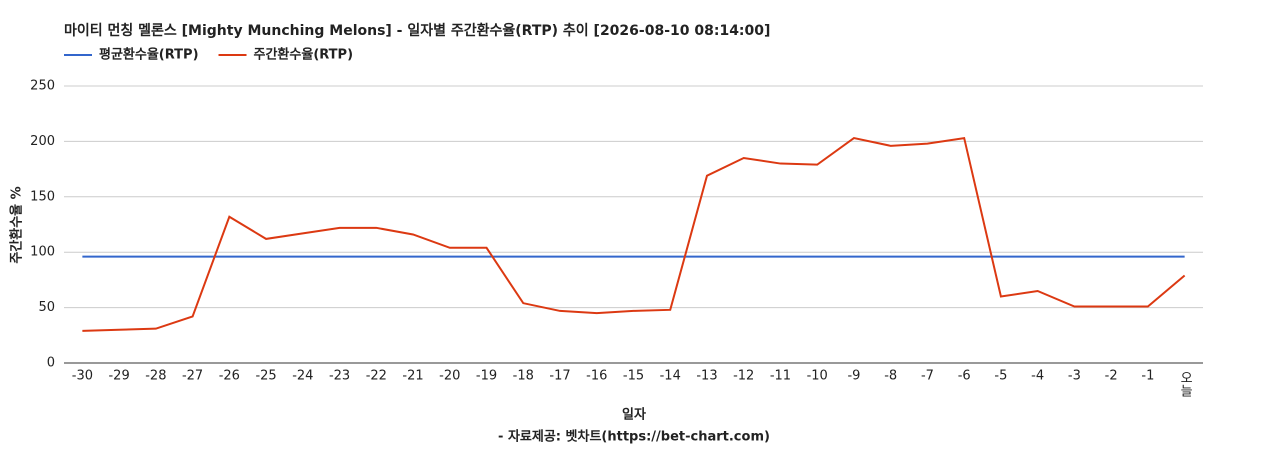 This screenshot has height=450, width=1268. I want to click on y-tick-label: 200, so click(42, 141).